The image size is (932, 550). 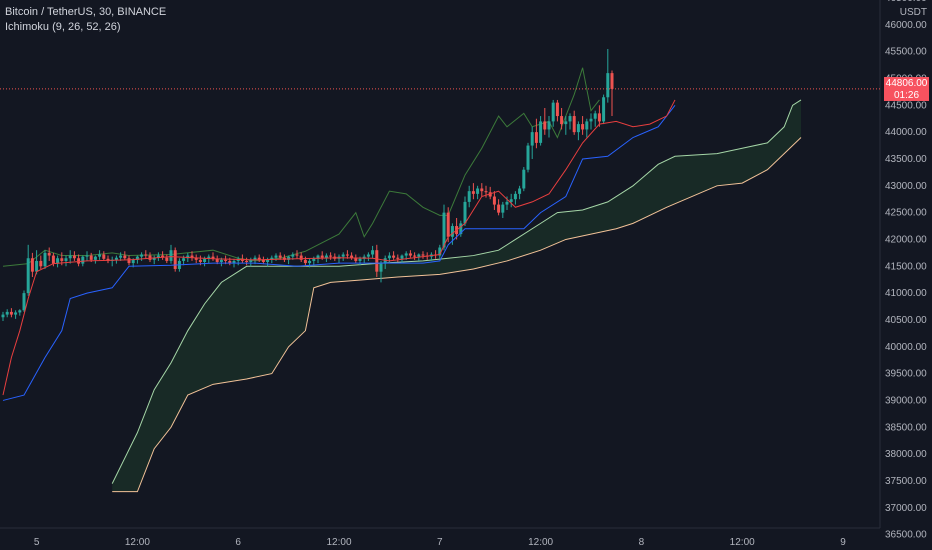 What do you see at coordinates (86, 12) in the screenshot?
I see `symbol-title: Bitcoin / TetherUS, 30, BINANCE` at bounding box center [86, 12].